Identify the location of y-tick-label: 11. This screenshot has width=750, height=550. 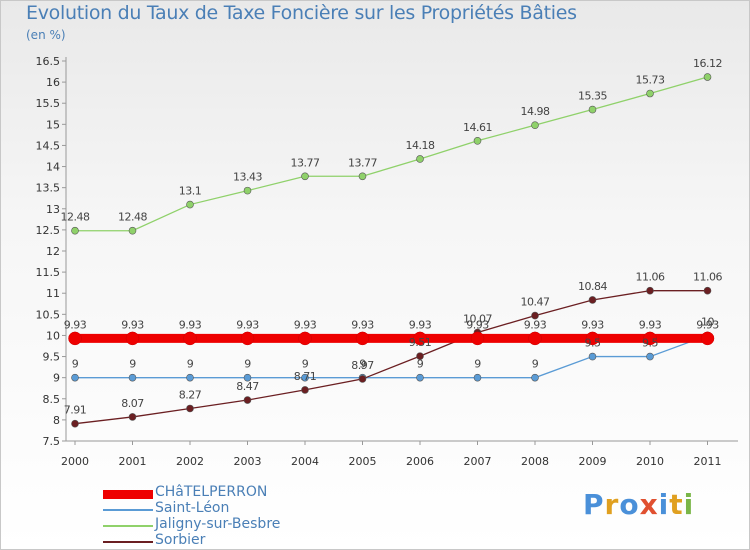
(53, 293).